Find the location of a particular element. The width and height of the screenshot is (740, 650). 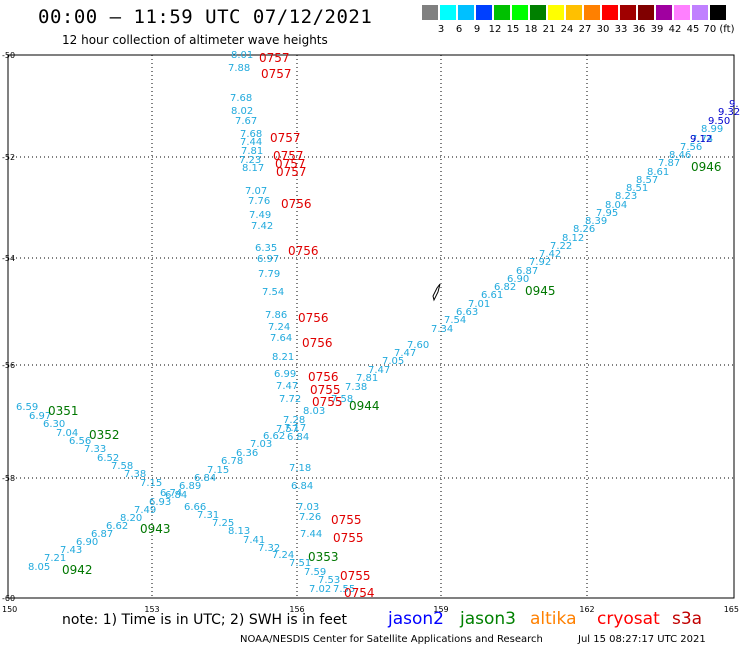

swh-value: 6.84 is located at coordinates (205, 478).